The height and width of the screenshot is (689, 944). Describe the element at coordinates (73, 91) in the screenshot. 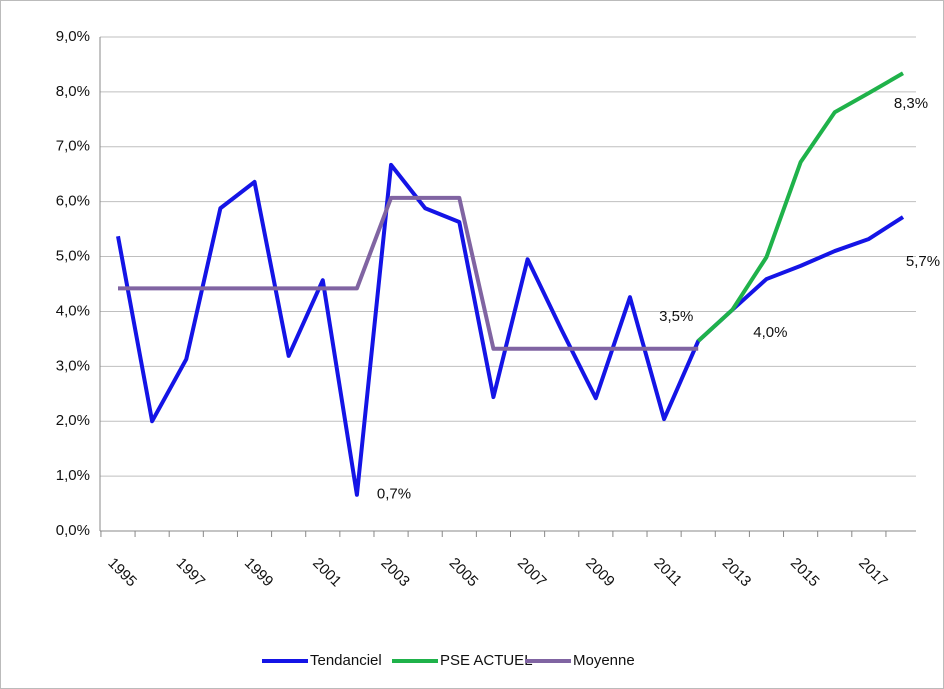

I see `y-tick-label: 8,0%` at that location.